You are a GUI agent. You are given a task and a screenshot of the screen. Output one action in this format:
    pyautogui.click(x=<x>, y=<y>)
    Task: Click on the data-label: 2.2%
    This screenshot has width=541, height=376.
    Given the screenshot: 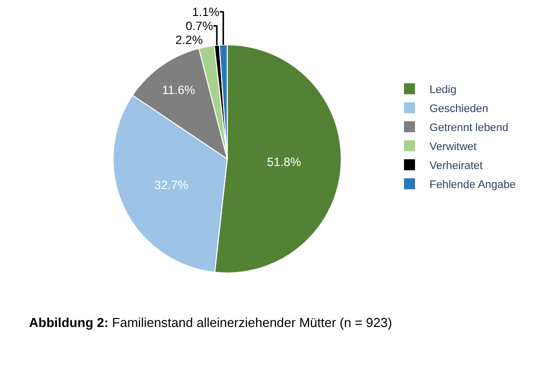 What is the action you would take?
    pyautogui.click(x=189, y=39)
    